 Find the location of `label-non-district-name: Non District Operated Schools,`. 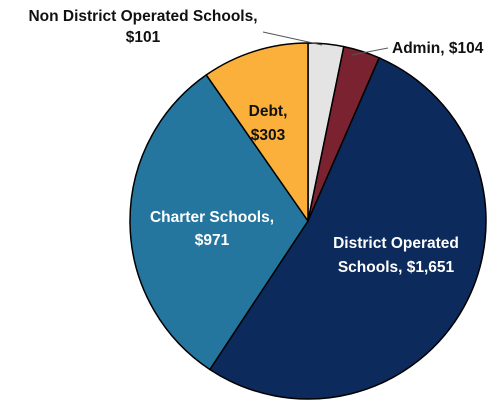

label-non-district-name: Non District Operated Schools, is located at coordinates (142, 16).